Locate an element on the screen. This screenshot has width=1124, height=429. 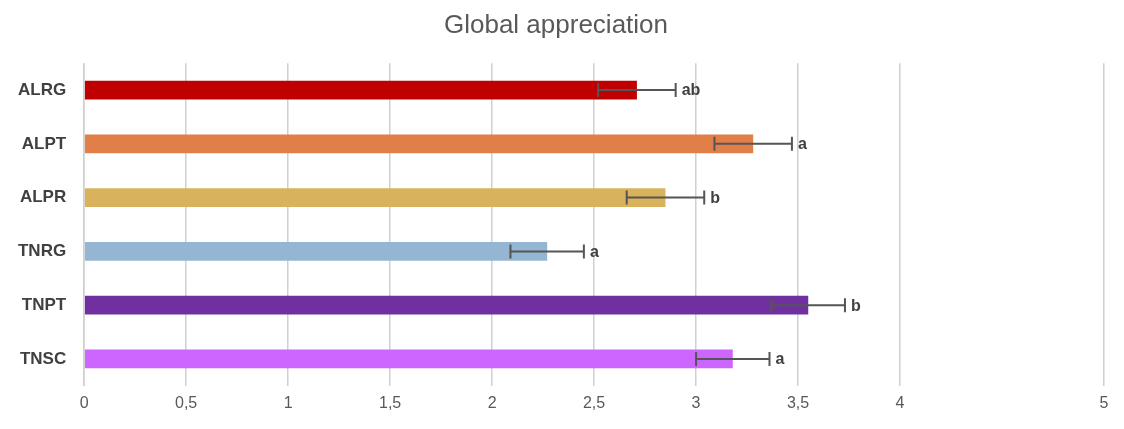
x-tick-label: 0,5 is located at coordinates (186, 402).